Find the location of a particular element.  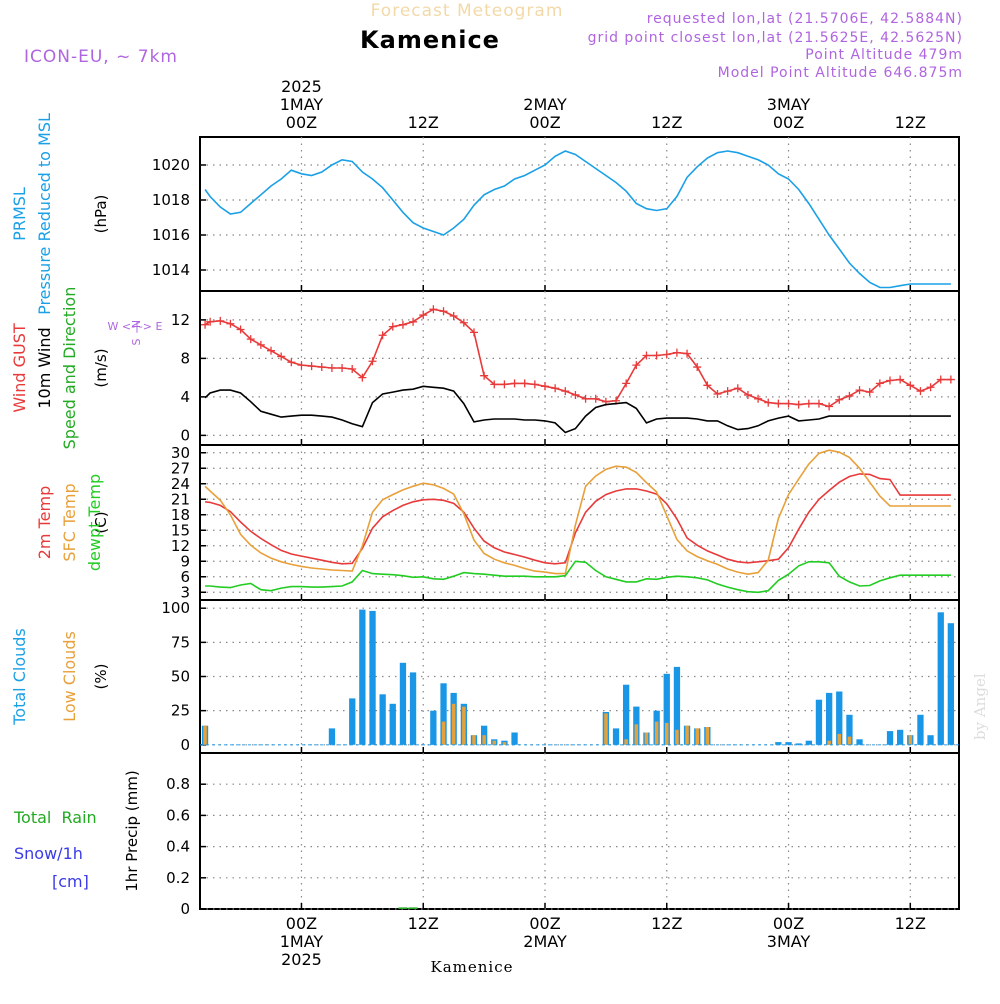

series-side-label: Snow/1h is located at coordinates (48, 853).